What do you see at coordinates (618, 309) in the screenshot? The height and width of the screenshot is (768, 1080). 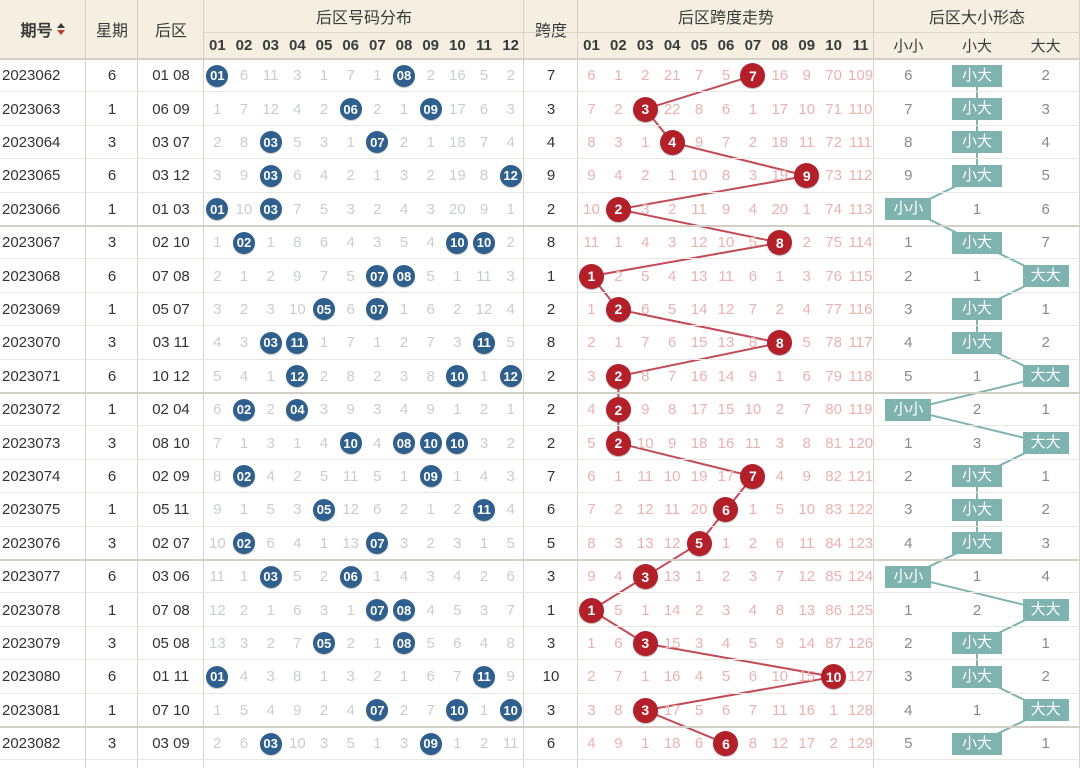 I see `span-ball: 2` at bounding box center [618, 309].